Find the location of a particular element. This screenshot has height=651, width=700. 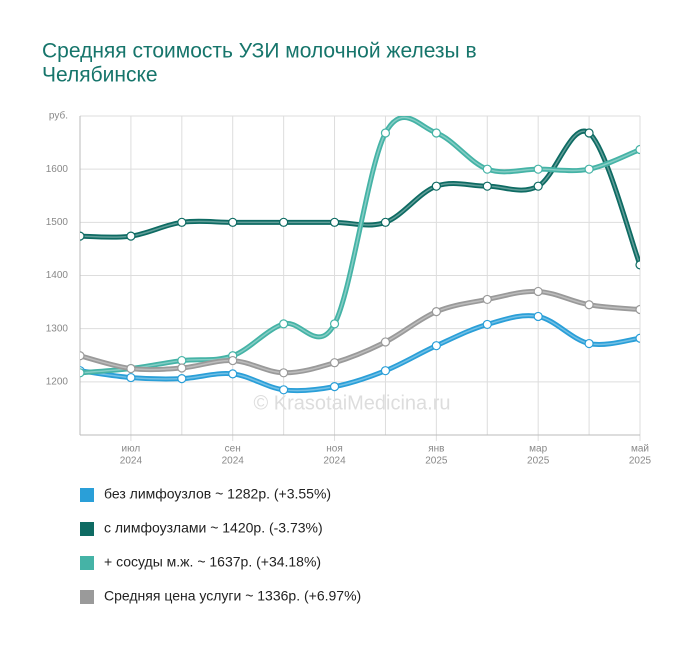

y-tick-label: 1500 is located at coordinates (57, 222).